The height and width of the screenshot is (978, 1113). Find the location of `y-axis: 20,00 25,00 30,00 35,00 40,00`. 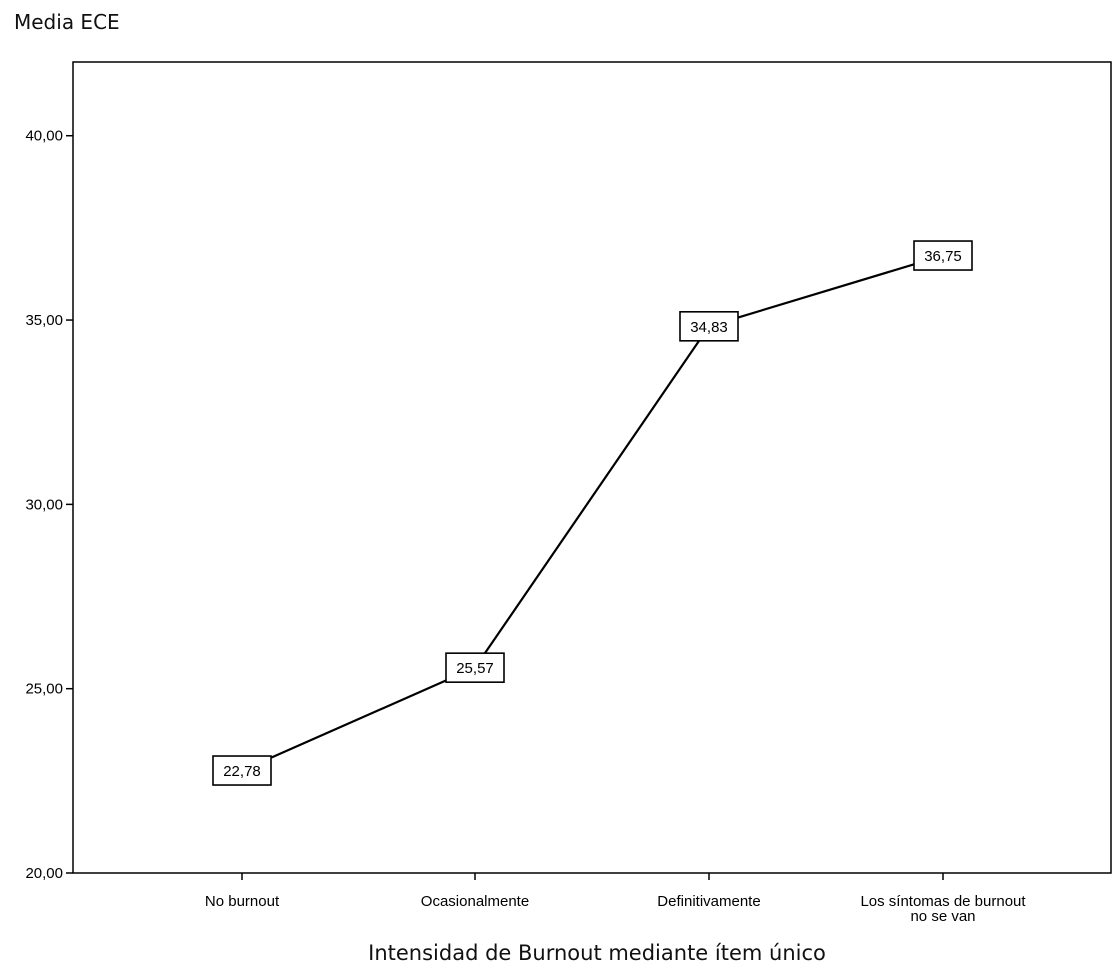

y-axis: 20,00 25,00 30,00 35,00 40,00 is located at coordinates (49, 505).